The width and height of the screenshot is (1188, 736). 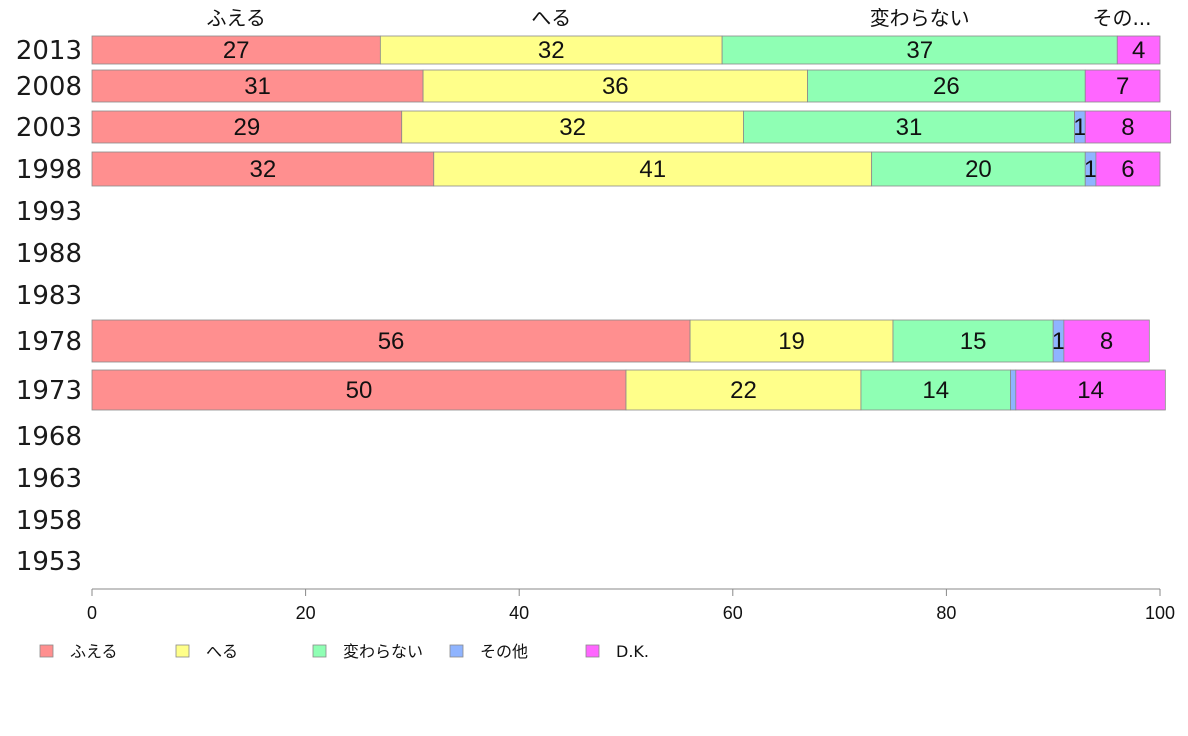 I want to click on legend-label: ふえる, so click(x=94, y=651).